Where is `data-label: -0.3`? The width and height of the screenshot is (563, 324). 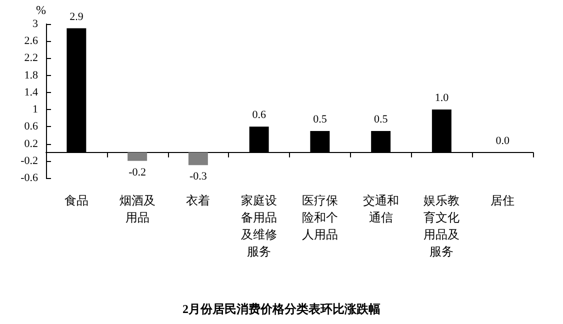
data-label: -0.3 is located at coordinates (198, 176).